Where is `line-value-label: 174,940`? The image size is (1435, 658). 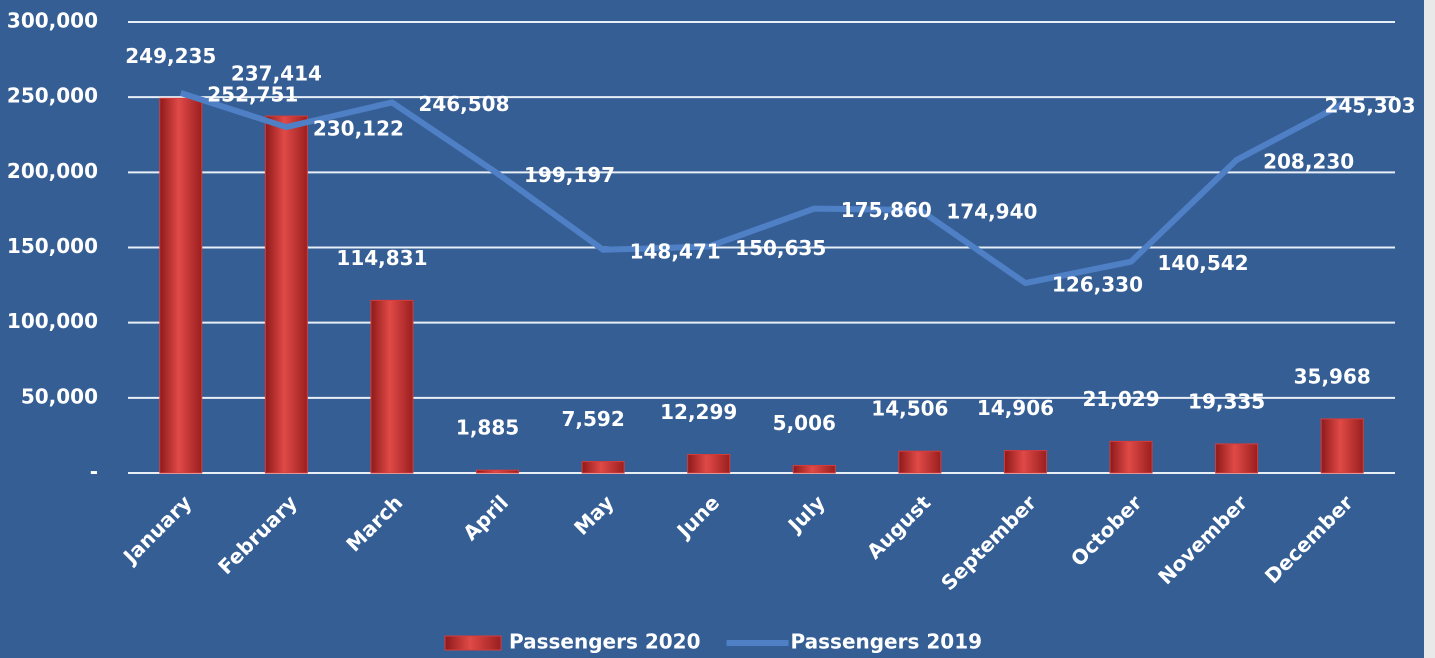
line-value-label: 174,940 is located at coordinates (991, 212).